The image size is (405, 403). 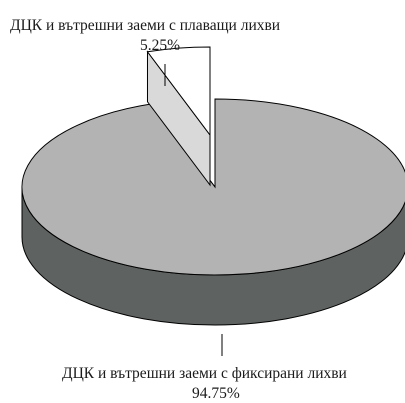 I want to click on slice-label-fixed-name: ДЦК и вътрешни заеми с фиксирани лихви, so click(x=204, y=373).